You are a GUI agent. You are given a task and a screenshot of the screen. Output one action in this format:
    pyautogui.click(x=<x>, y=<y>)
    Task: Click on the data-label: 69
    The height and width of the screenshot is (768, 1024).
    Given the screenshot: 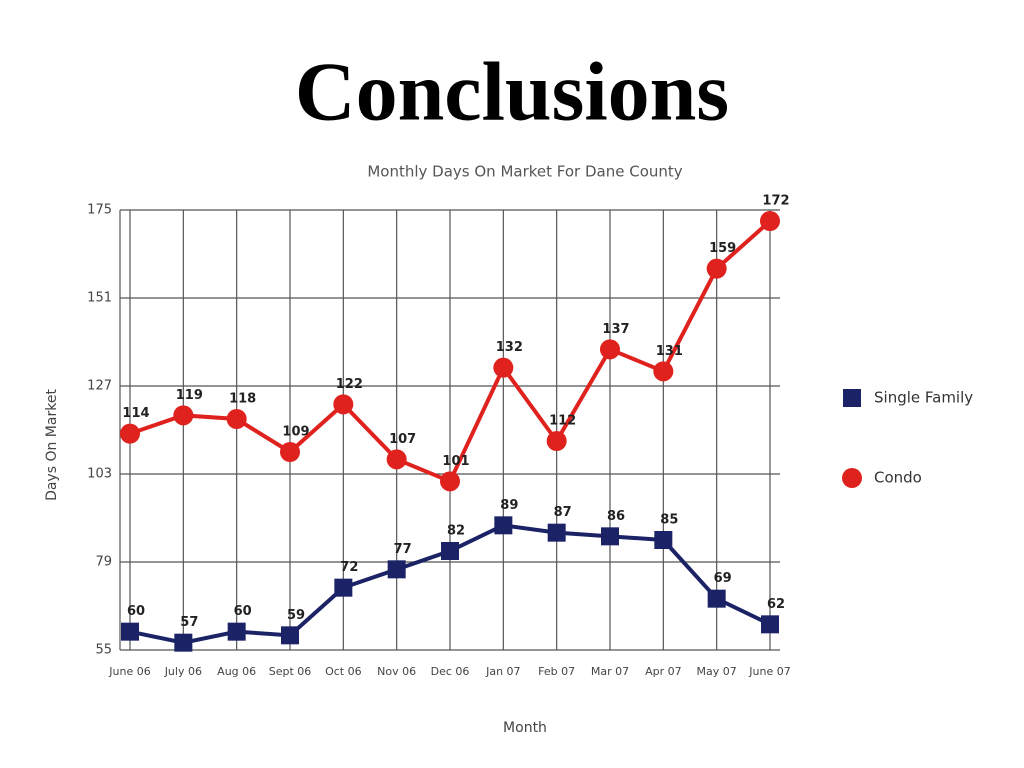 What is the action you would take?
    pyautogui.click(x=723, y=578)
    